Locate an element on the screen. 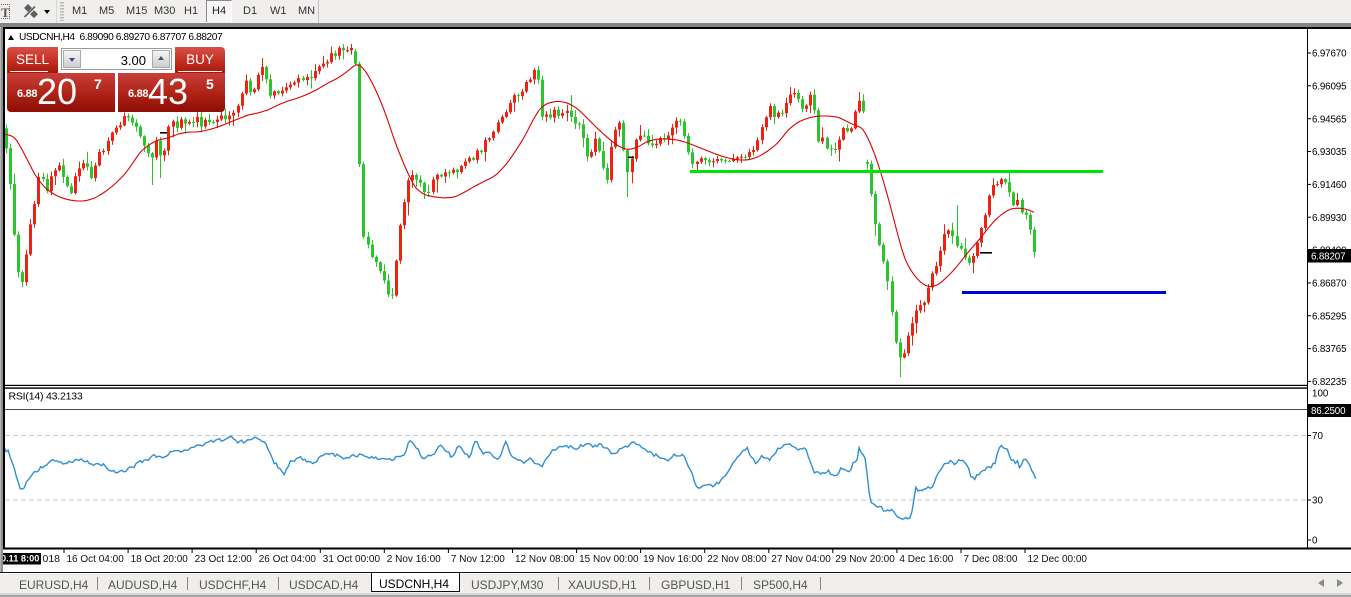 The height and width of the screenshot is (597, 1351). svg-text: 6.88207 is located at coordinates (1328, 257).